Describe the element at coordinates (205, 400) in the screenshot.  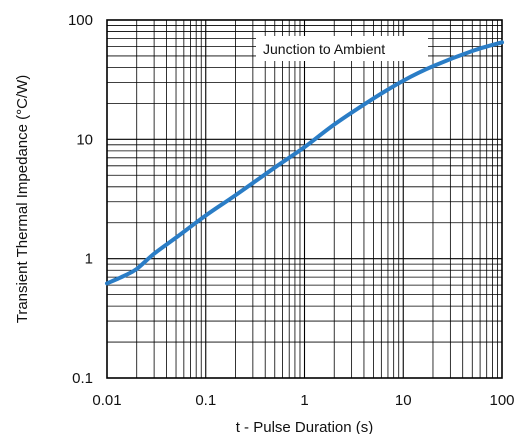
I see `x-tick-label: 0.1` at that location.